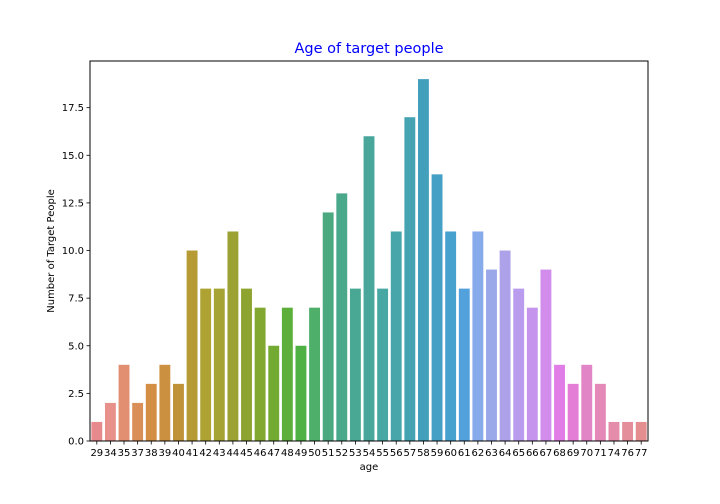 This screenshot has width=720, height=504. What do you see at coordinates (137, 453) in the screenshot?
I see `x-tick-label: 37` at bounding box center [137, 453].